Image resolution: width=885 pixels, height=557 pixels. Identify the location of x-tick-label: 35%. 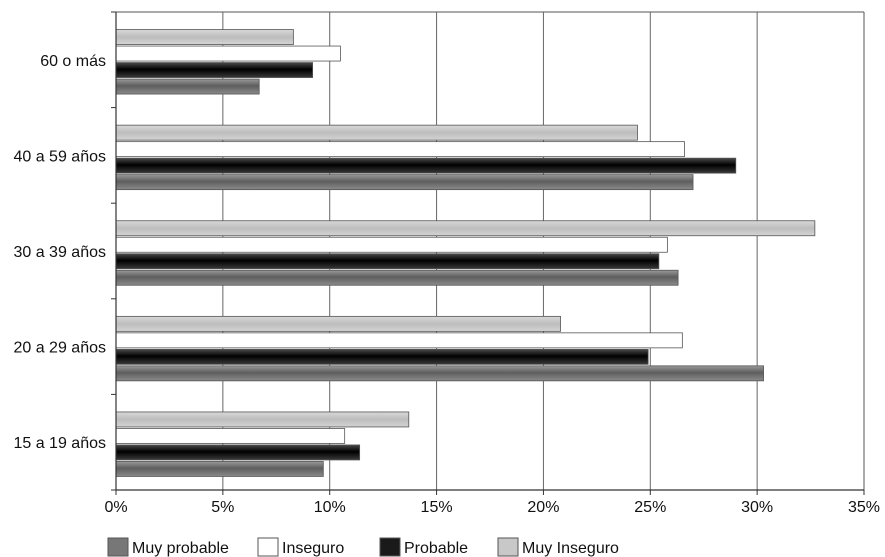
(864, 507).